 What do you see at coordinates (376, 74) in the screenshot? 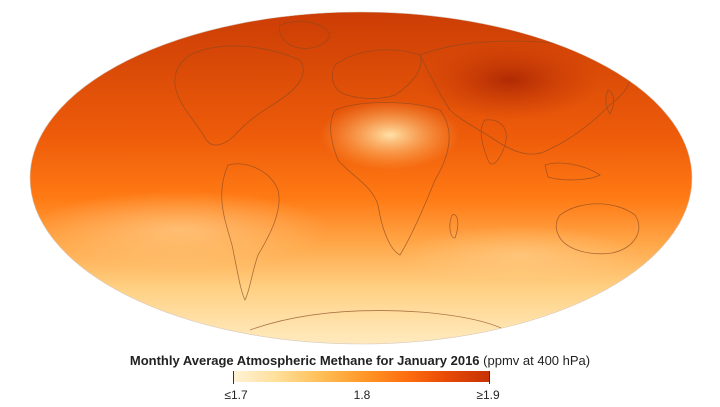
I see `europe-outline` at bounding box center [376, 74].